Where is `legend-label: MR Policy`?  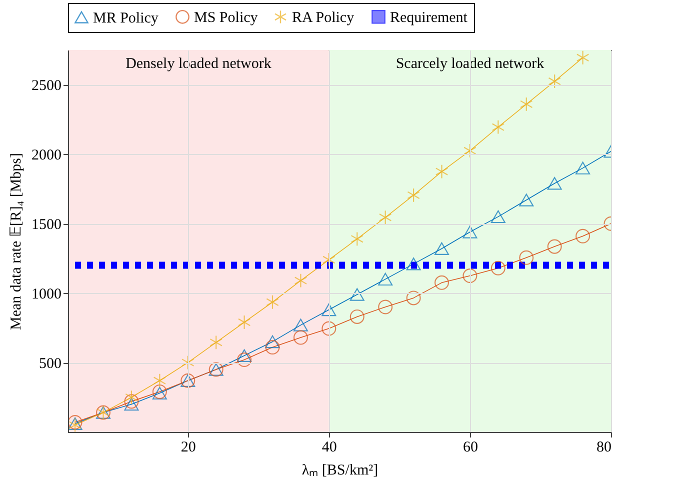
legend-label: MR Policy is located at coordinates (126, 18).